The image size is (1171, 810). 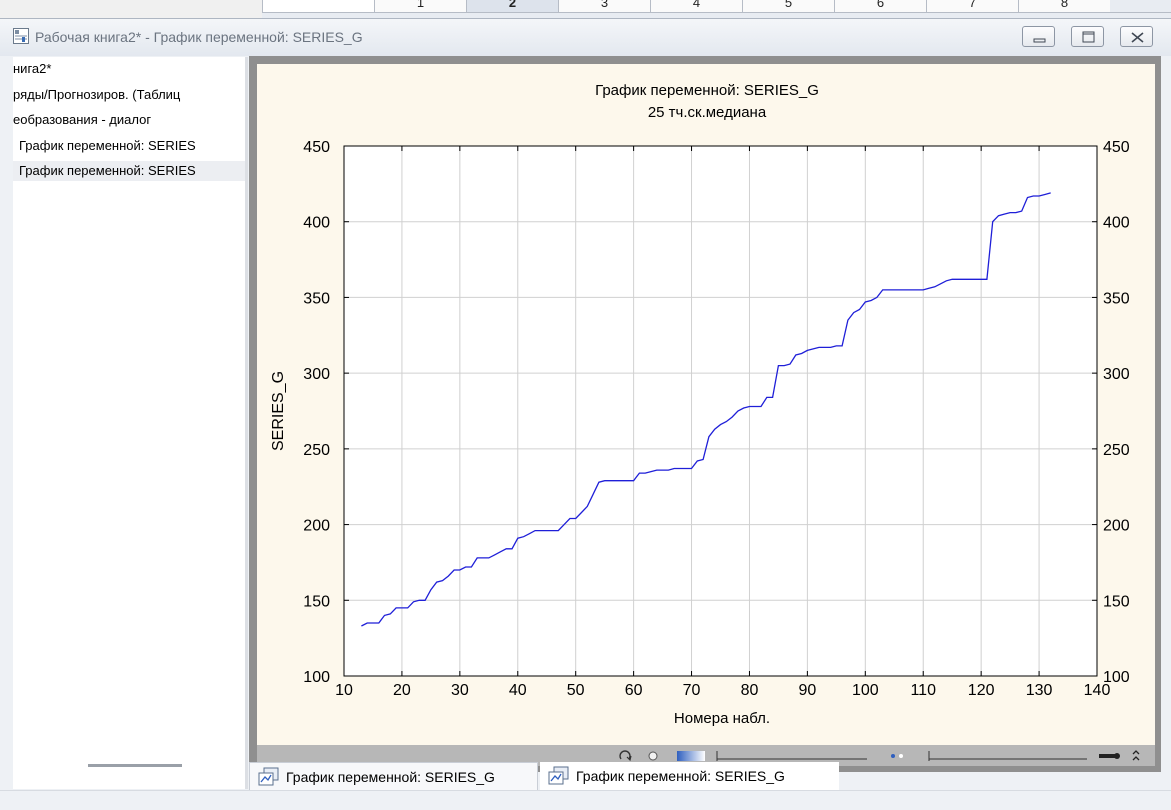 I want to click on y-tick-label-right: 100, so click(x=1116, y=677).